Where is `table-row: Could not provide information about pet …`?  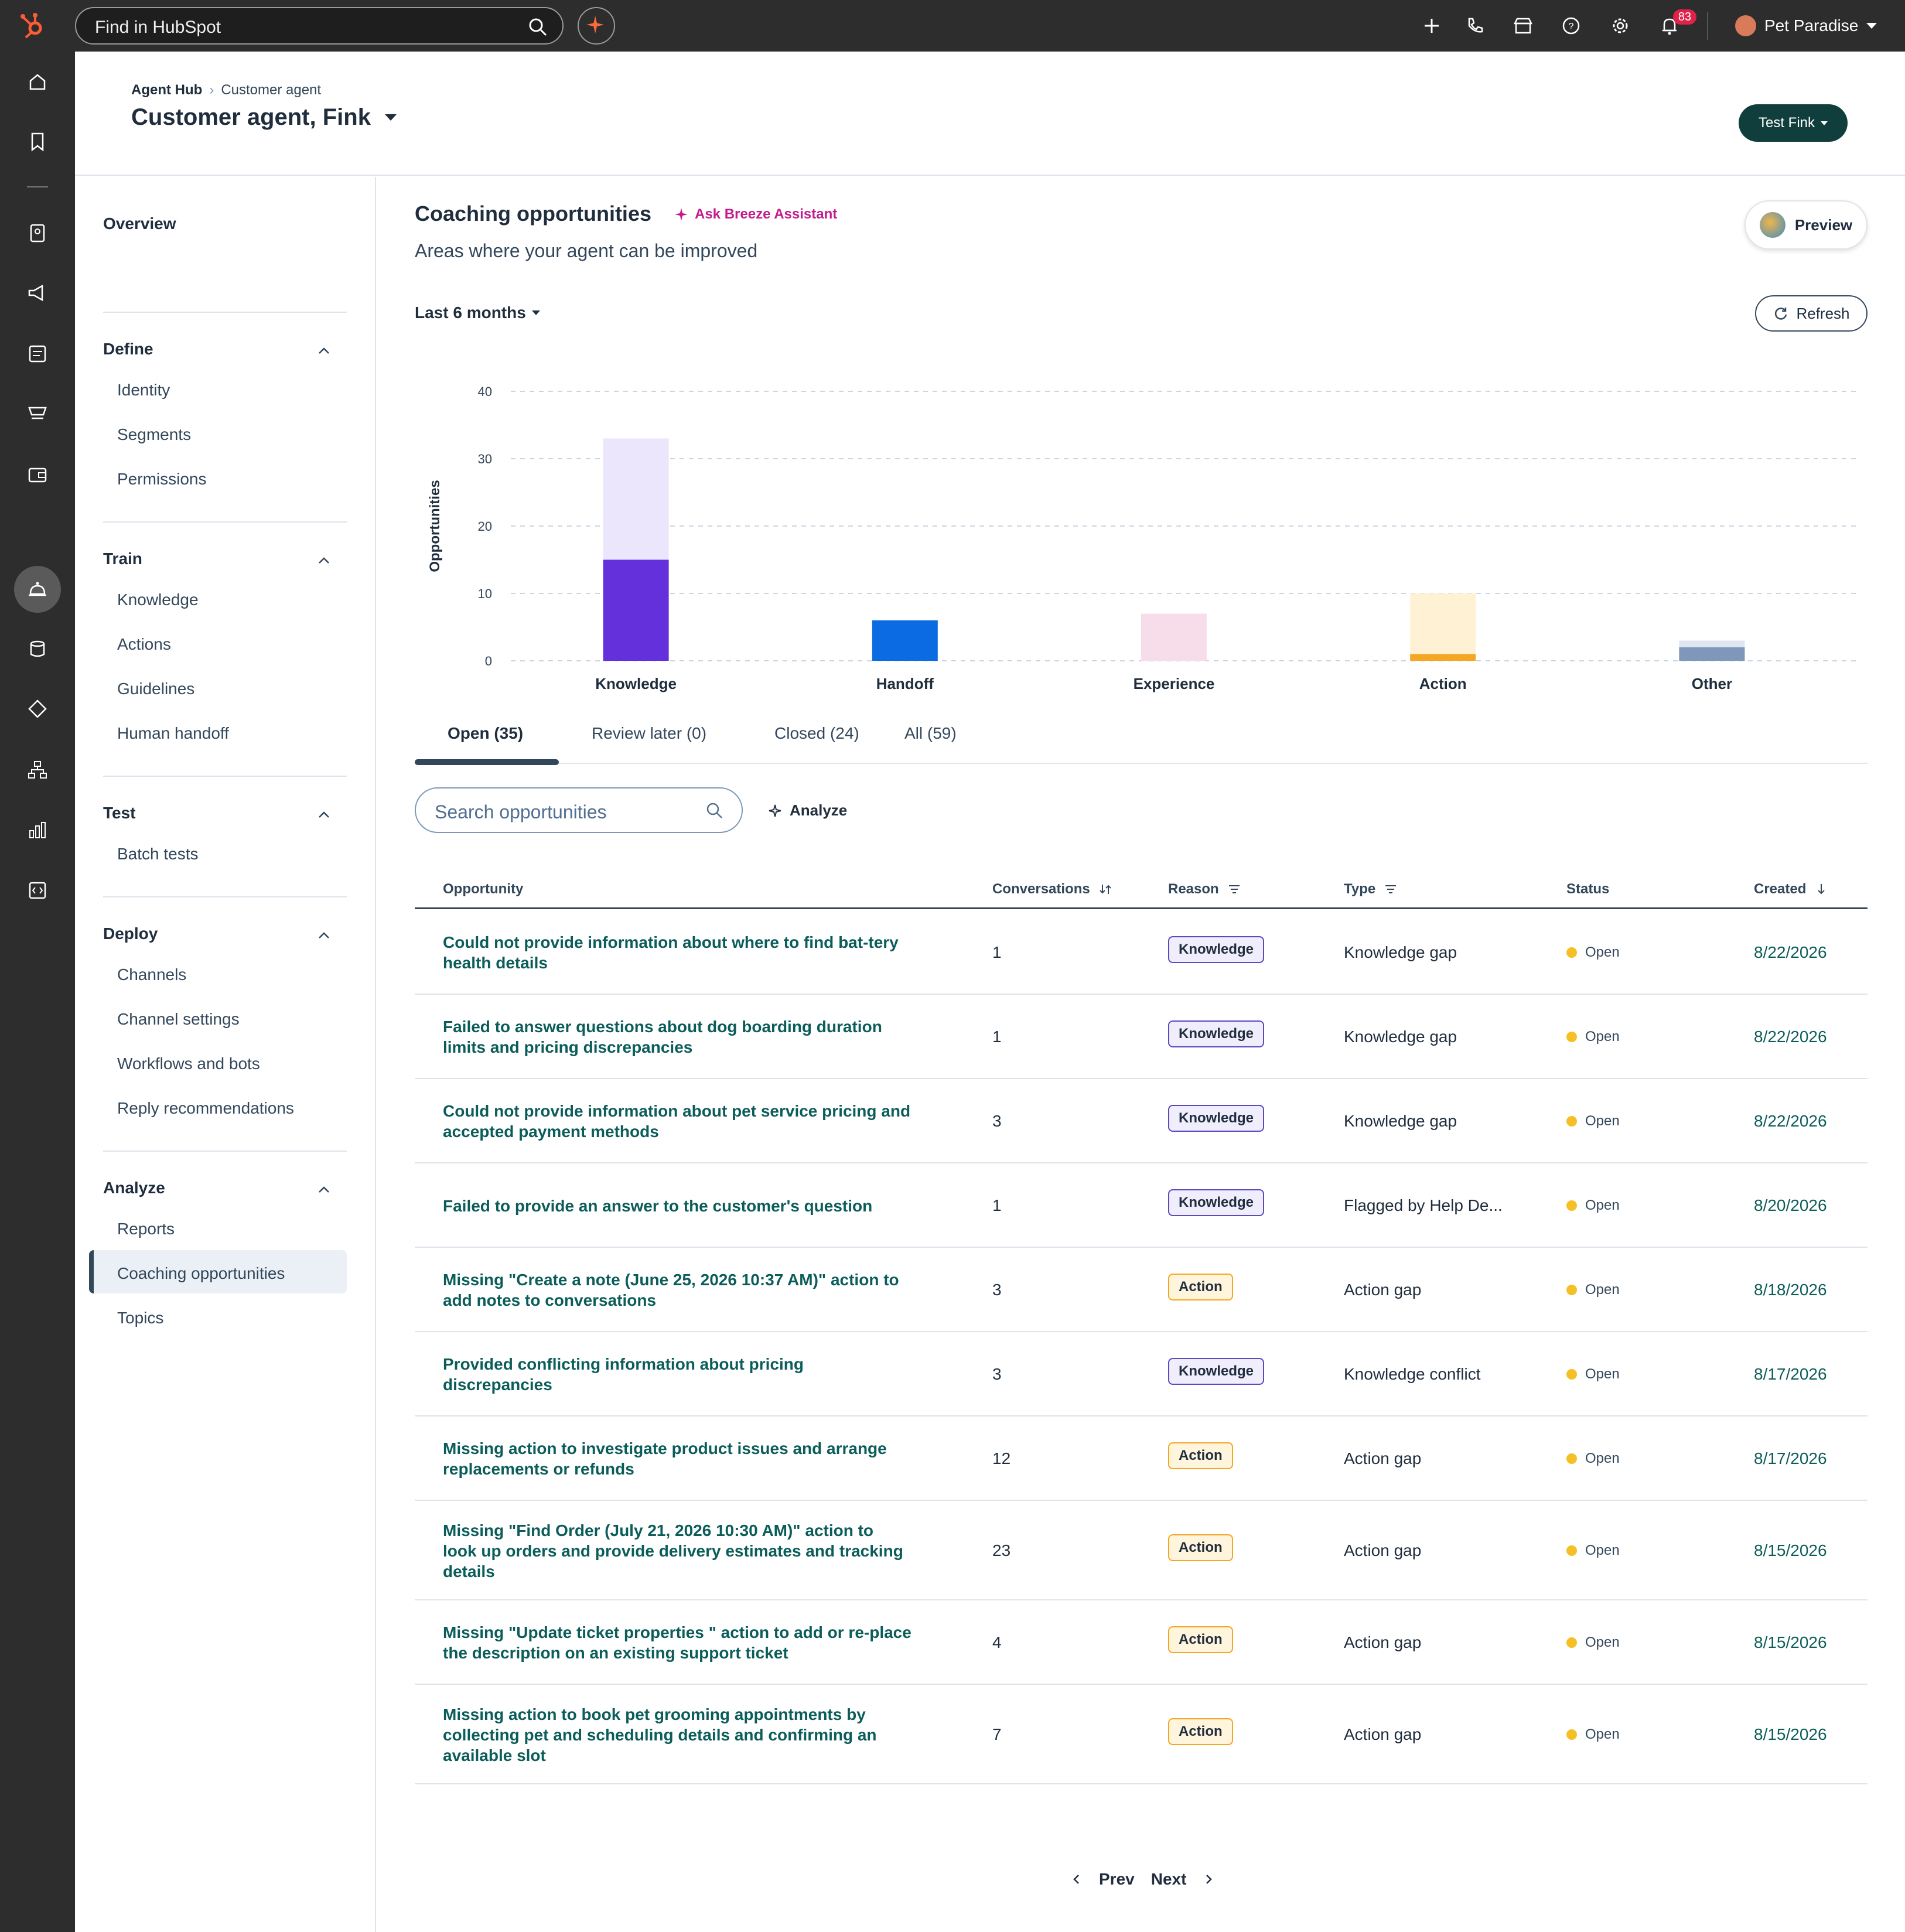
table-row: Could not provide information about pet … is located at coordinates (1141, 1121).